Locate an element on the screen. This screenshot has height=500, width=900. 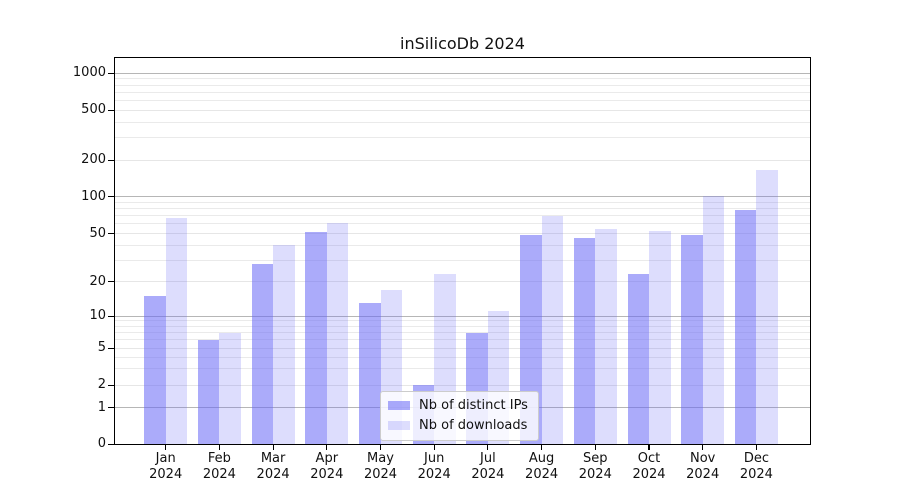
bar-distinct-ips-jan is located at coordinates (155, 369).